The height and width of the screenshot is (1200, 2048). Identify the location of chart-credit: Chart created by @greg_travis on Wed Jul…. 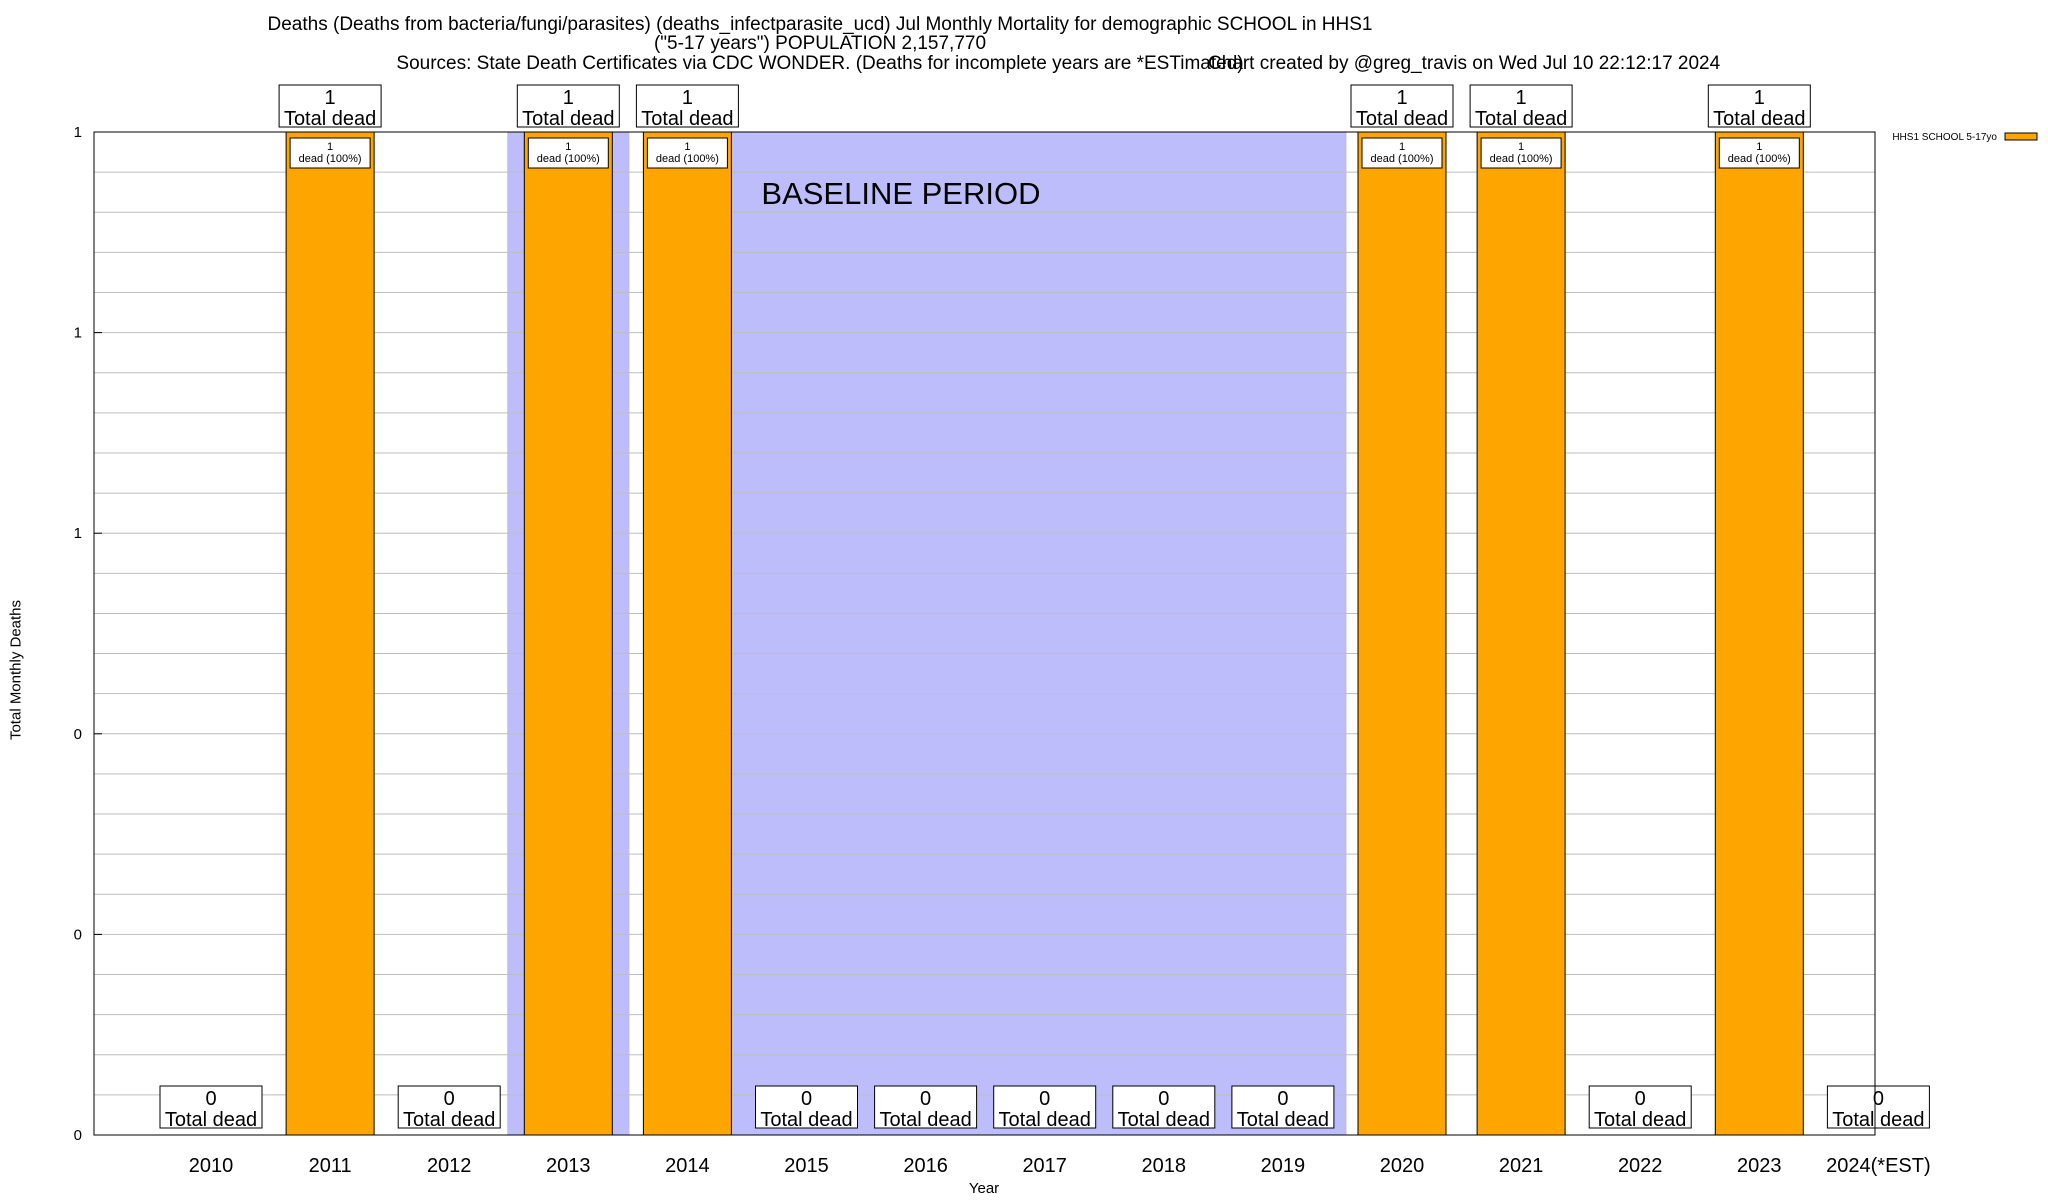
(1464, 63).